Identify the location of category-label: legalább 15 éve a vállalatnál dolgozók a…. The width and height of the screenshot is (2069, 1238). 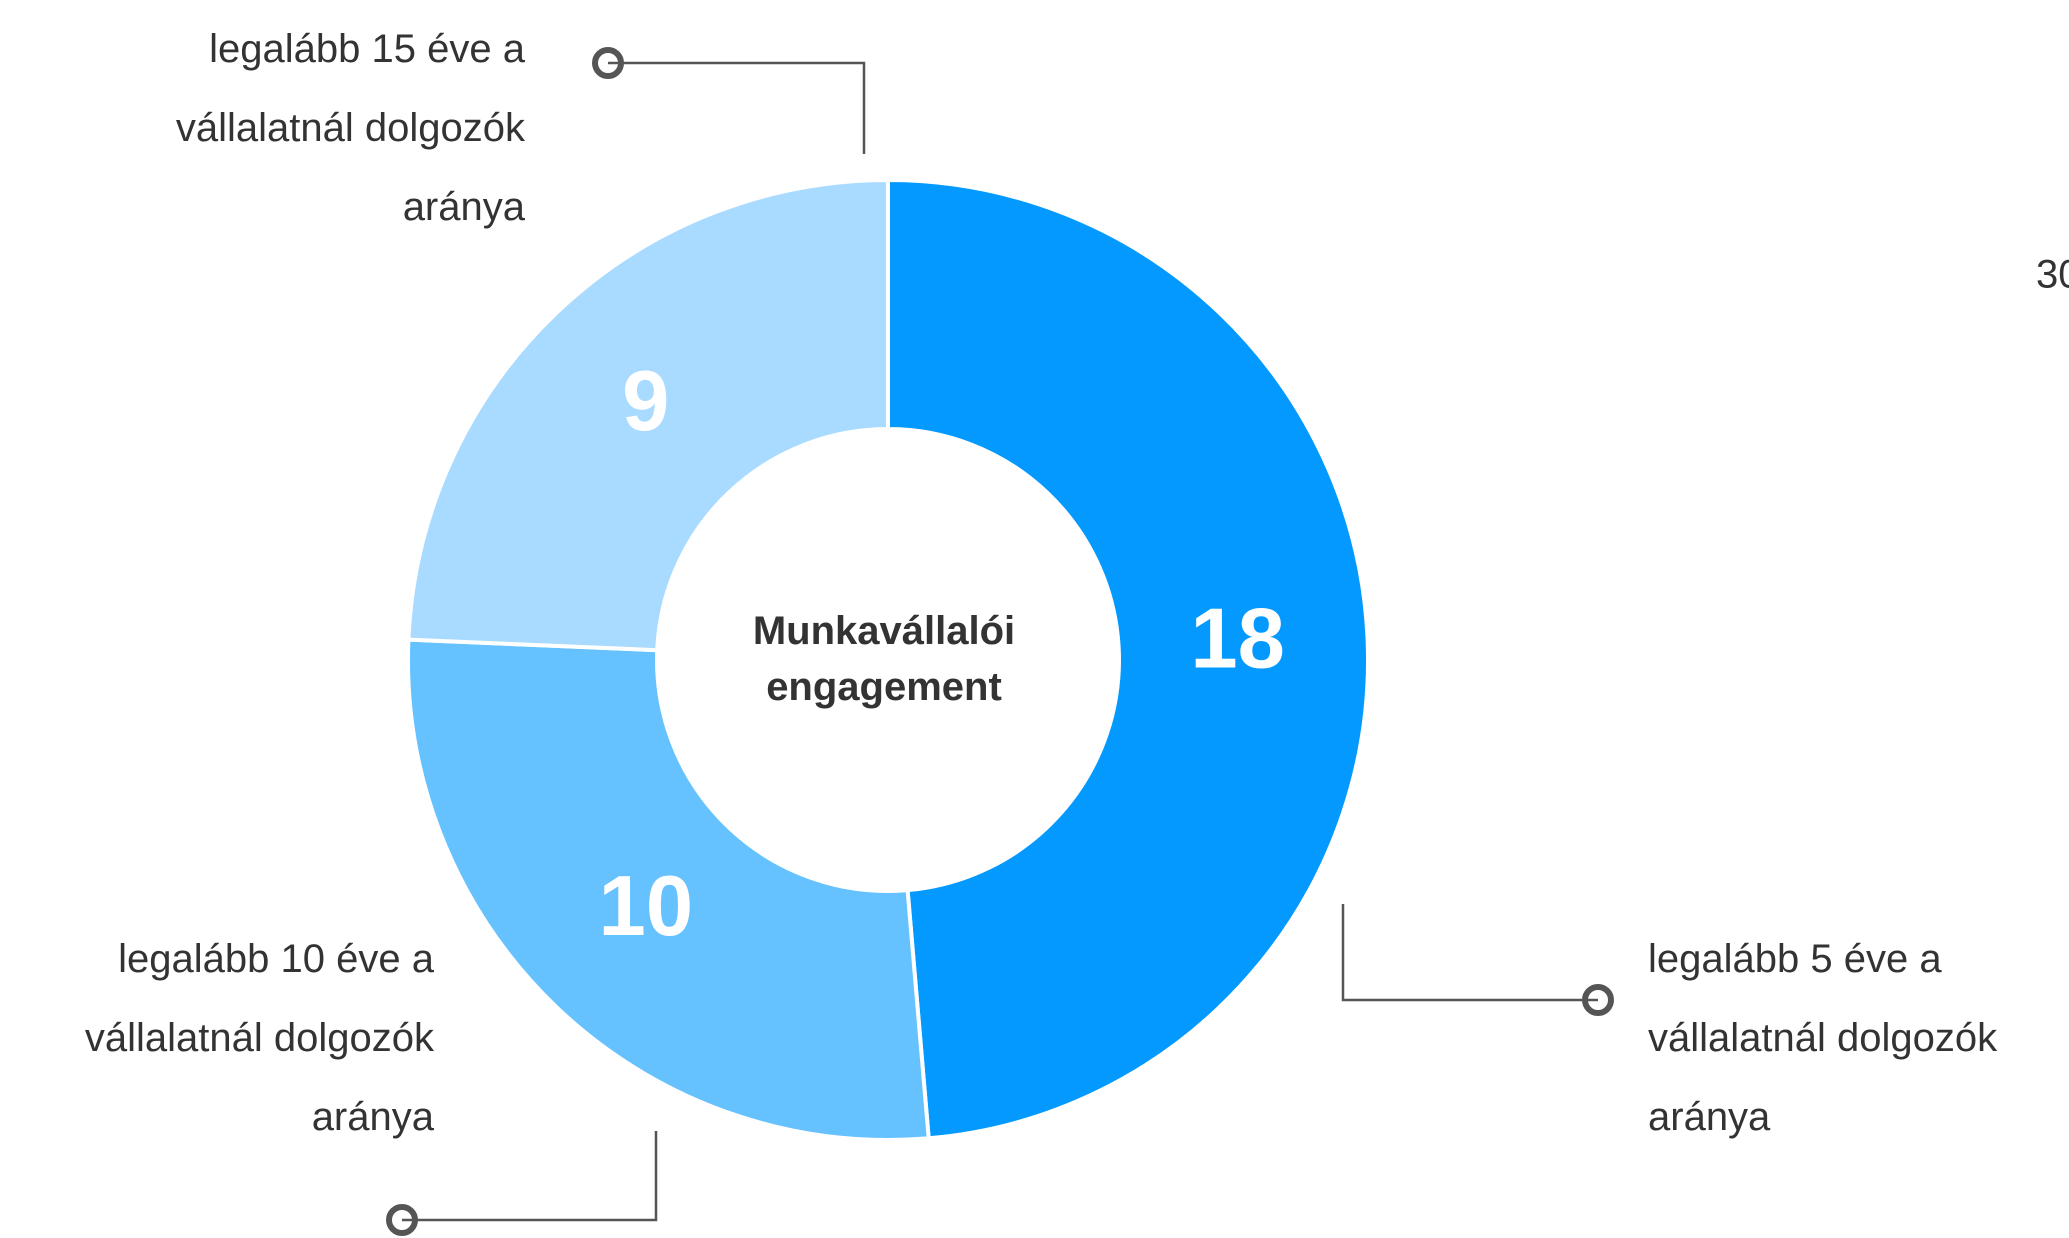
(350, 128).